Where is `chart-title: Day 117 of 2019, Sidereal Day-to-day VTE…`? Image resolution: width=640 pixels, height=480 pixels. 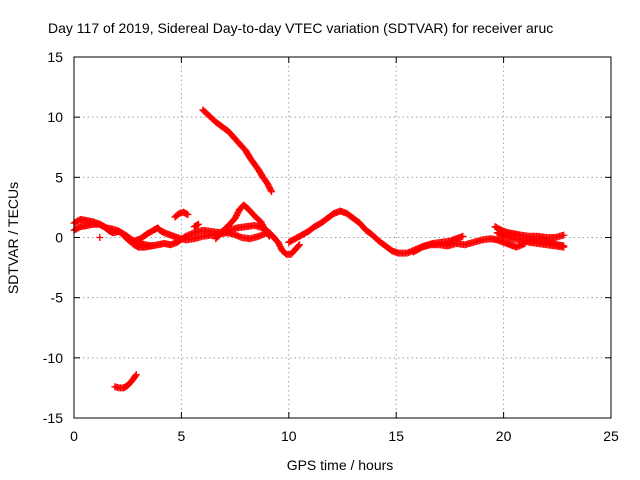
chart-title: Day 117 of 2019, Sidereal Day-to-day VTE… is located at coordinates (300, 28).